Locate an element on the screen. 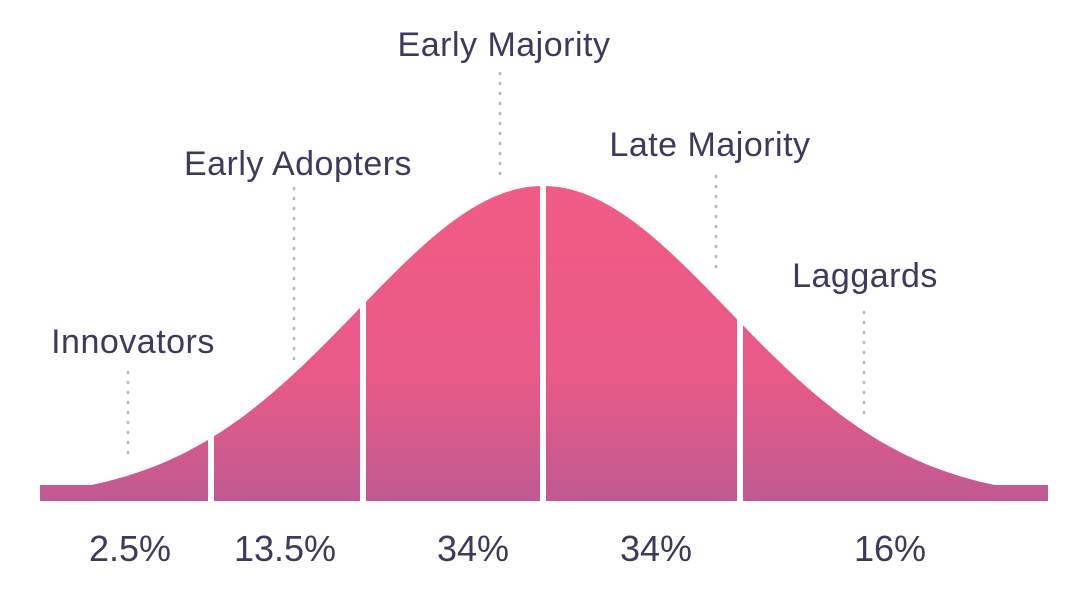  percent-labels: 2.5% 13.5% 34% 34% 16% is located at coordinates (507, 548).